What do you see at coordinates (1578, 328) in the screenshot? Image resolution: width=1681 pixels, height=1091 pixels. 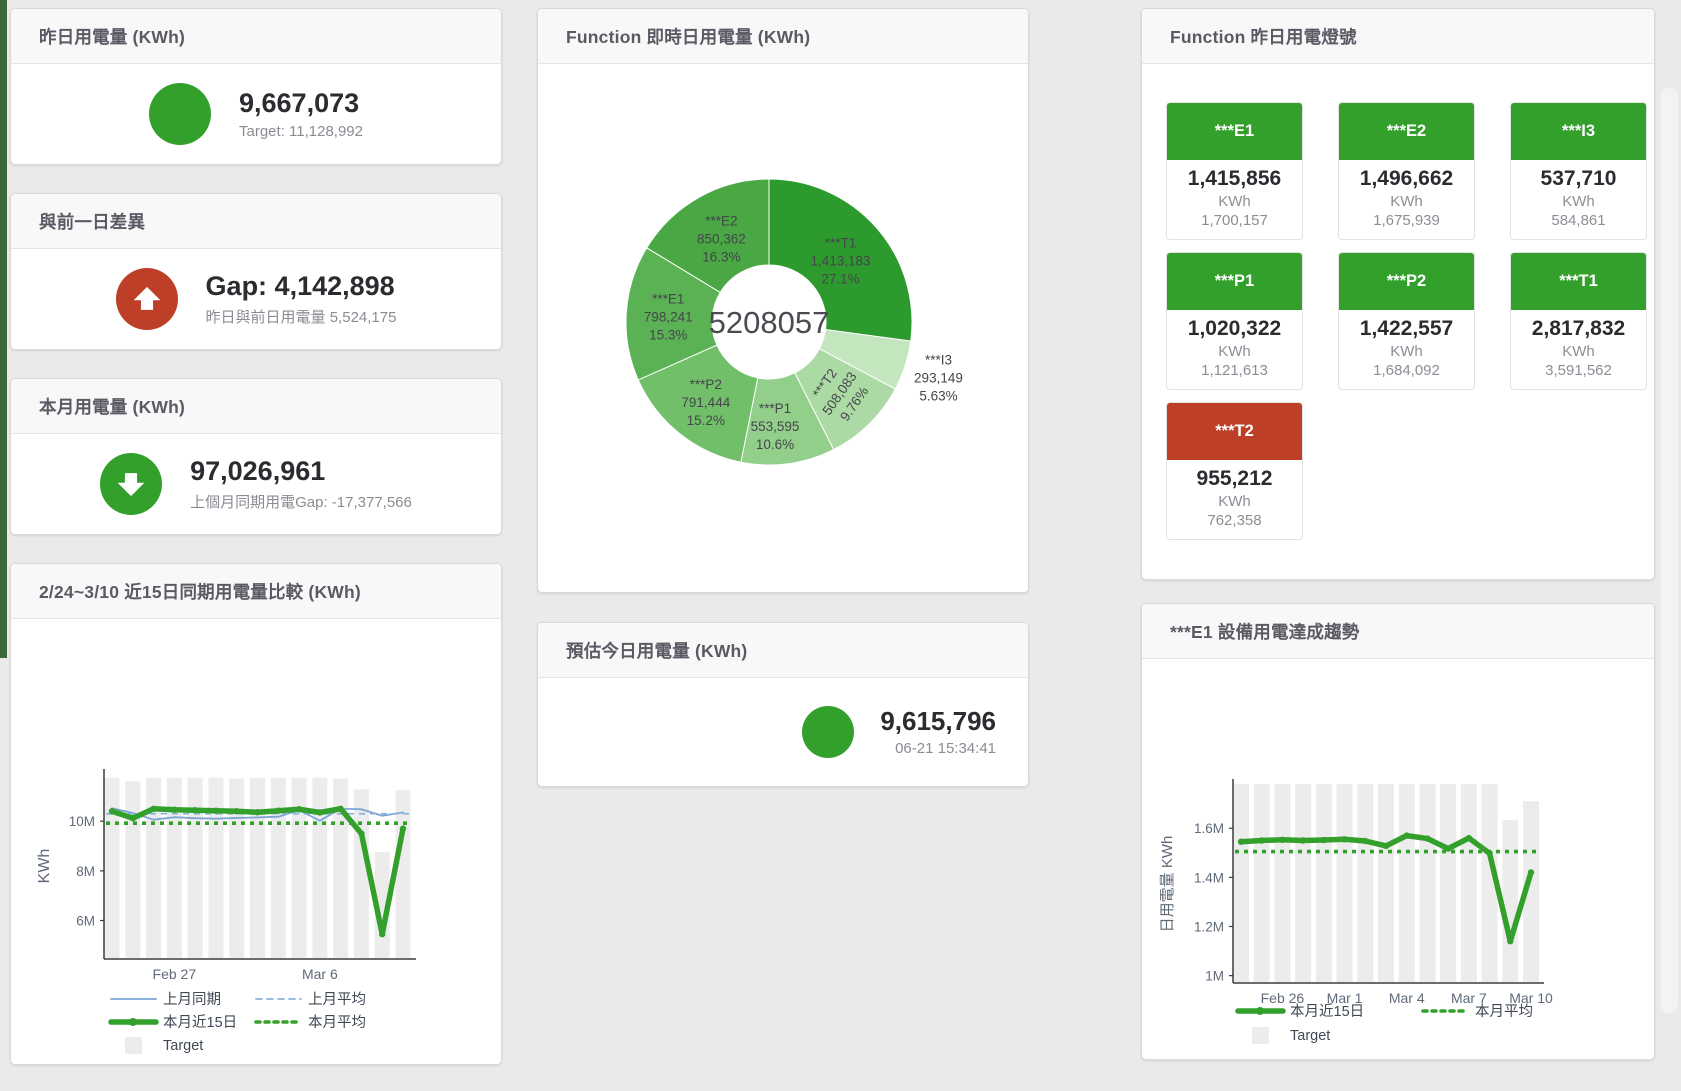 I see `tile-value: 2,817,832` at bounding box center [1578, 328].